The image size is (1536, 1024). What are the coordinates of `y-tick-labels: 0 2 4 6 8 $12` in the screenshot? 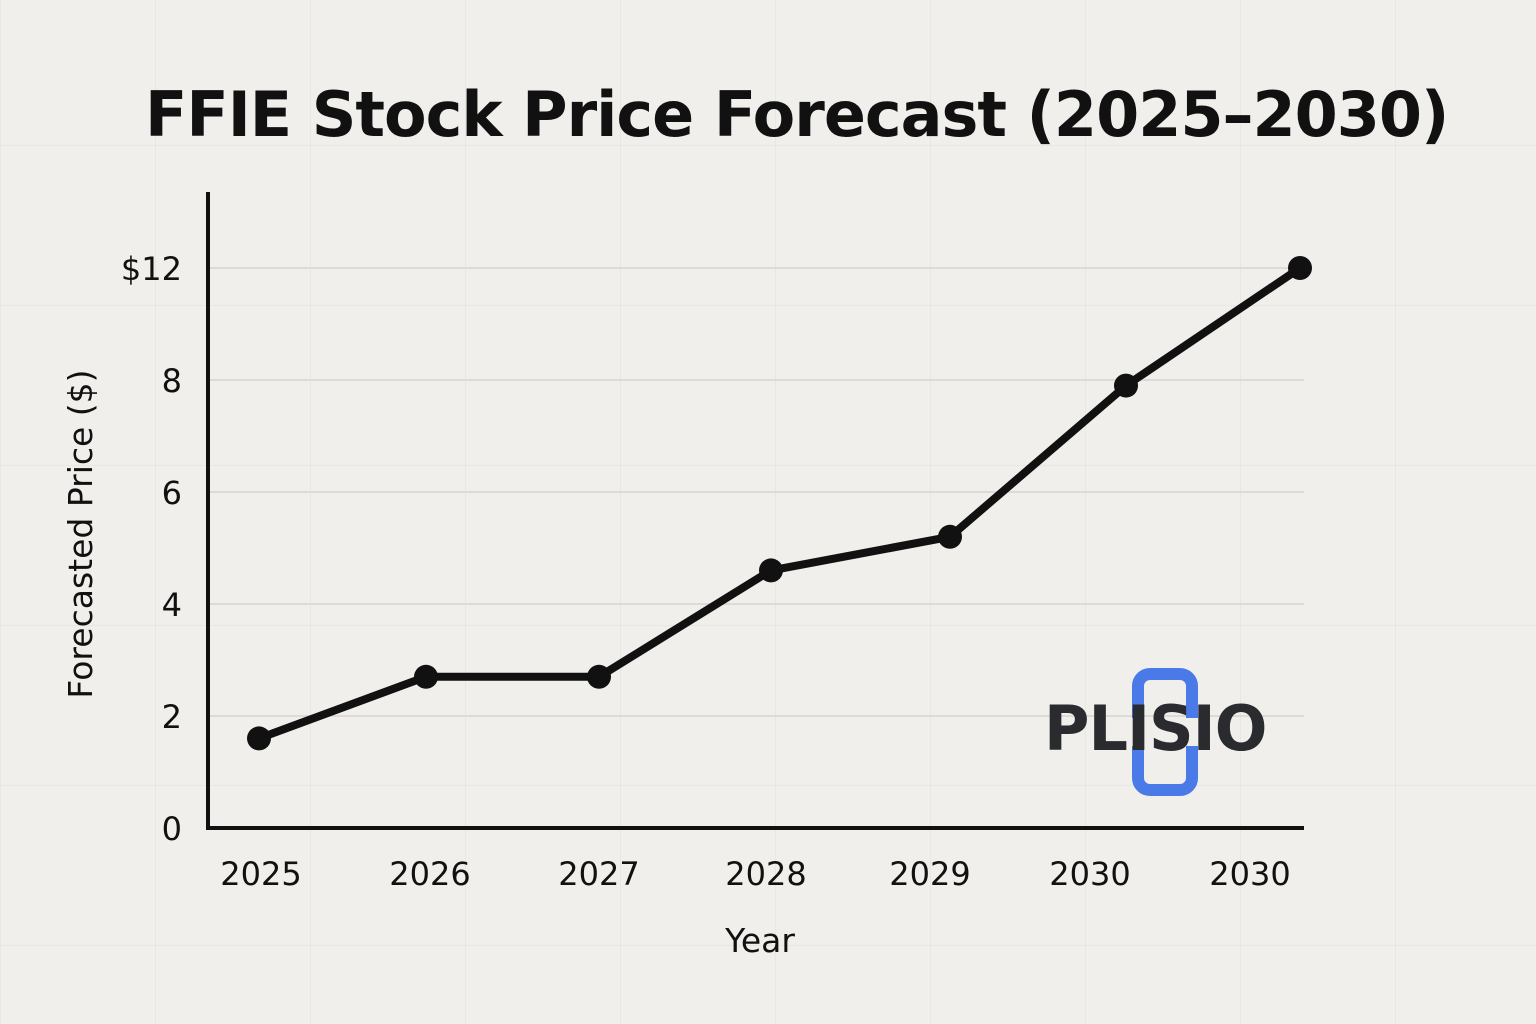 It's located at (151, 549).